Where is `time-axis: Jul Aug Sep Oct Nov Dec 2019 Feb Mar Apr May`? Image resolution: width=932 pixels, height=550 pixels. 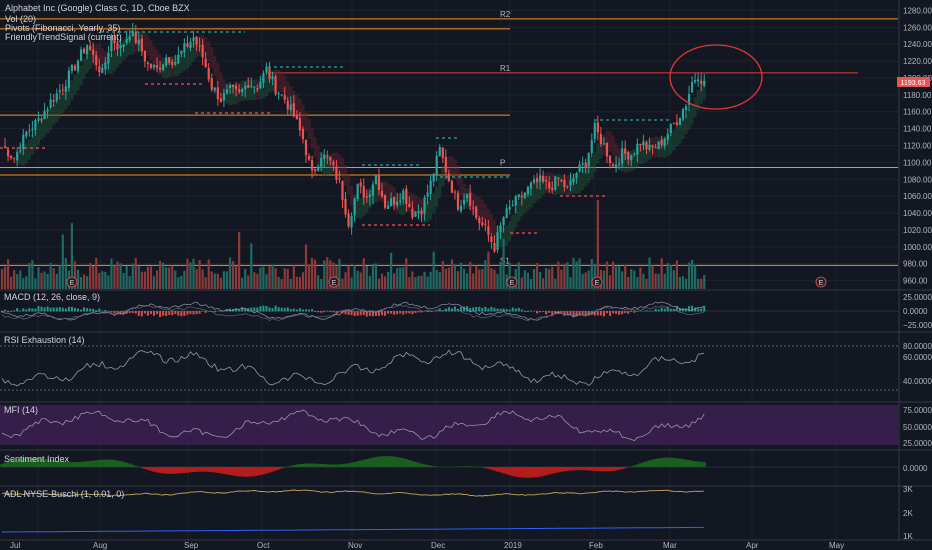
time-axis: Jul Aug Sep Oct Nov Dec 2019 Feb Mar Apr May is located at coordinates (427, 545).